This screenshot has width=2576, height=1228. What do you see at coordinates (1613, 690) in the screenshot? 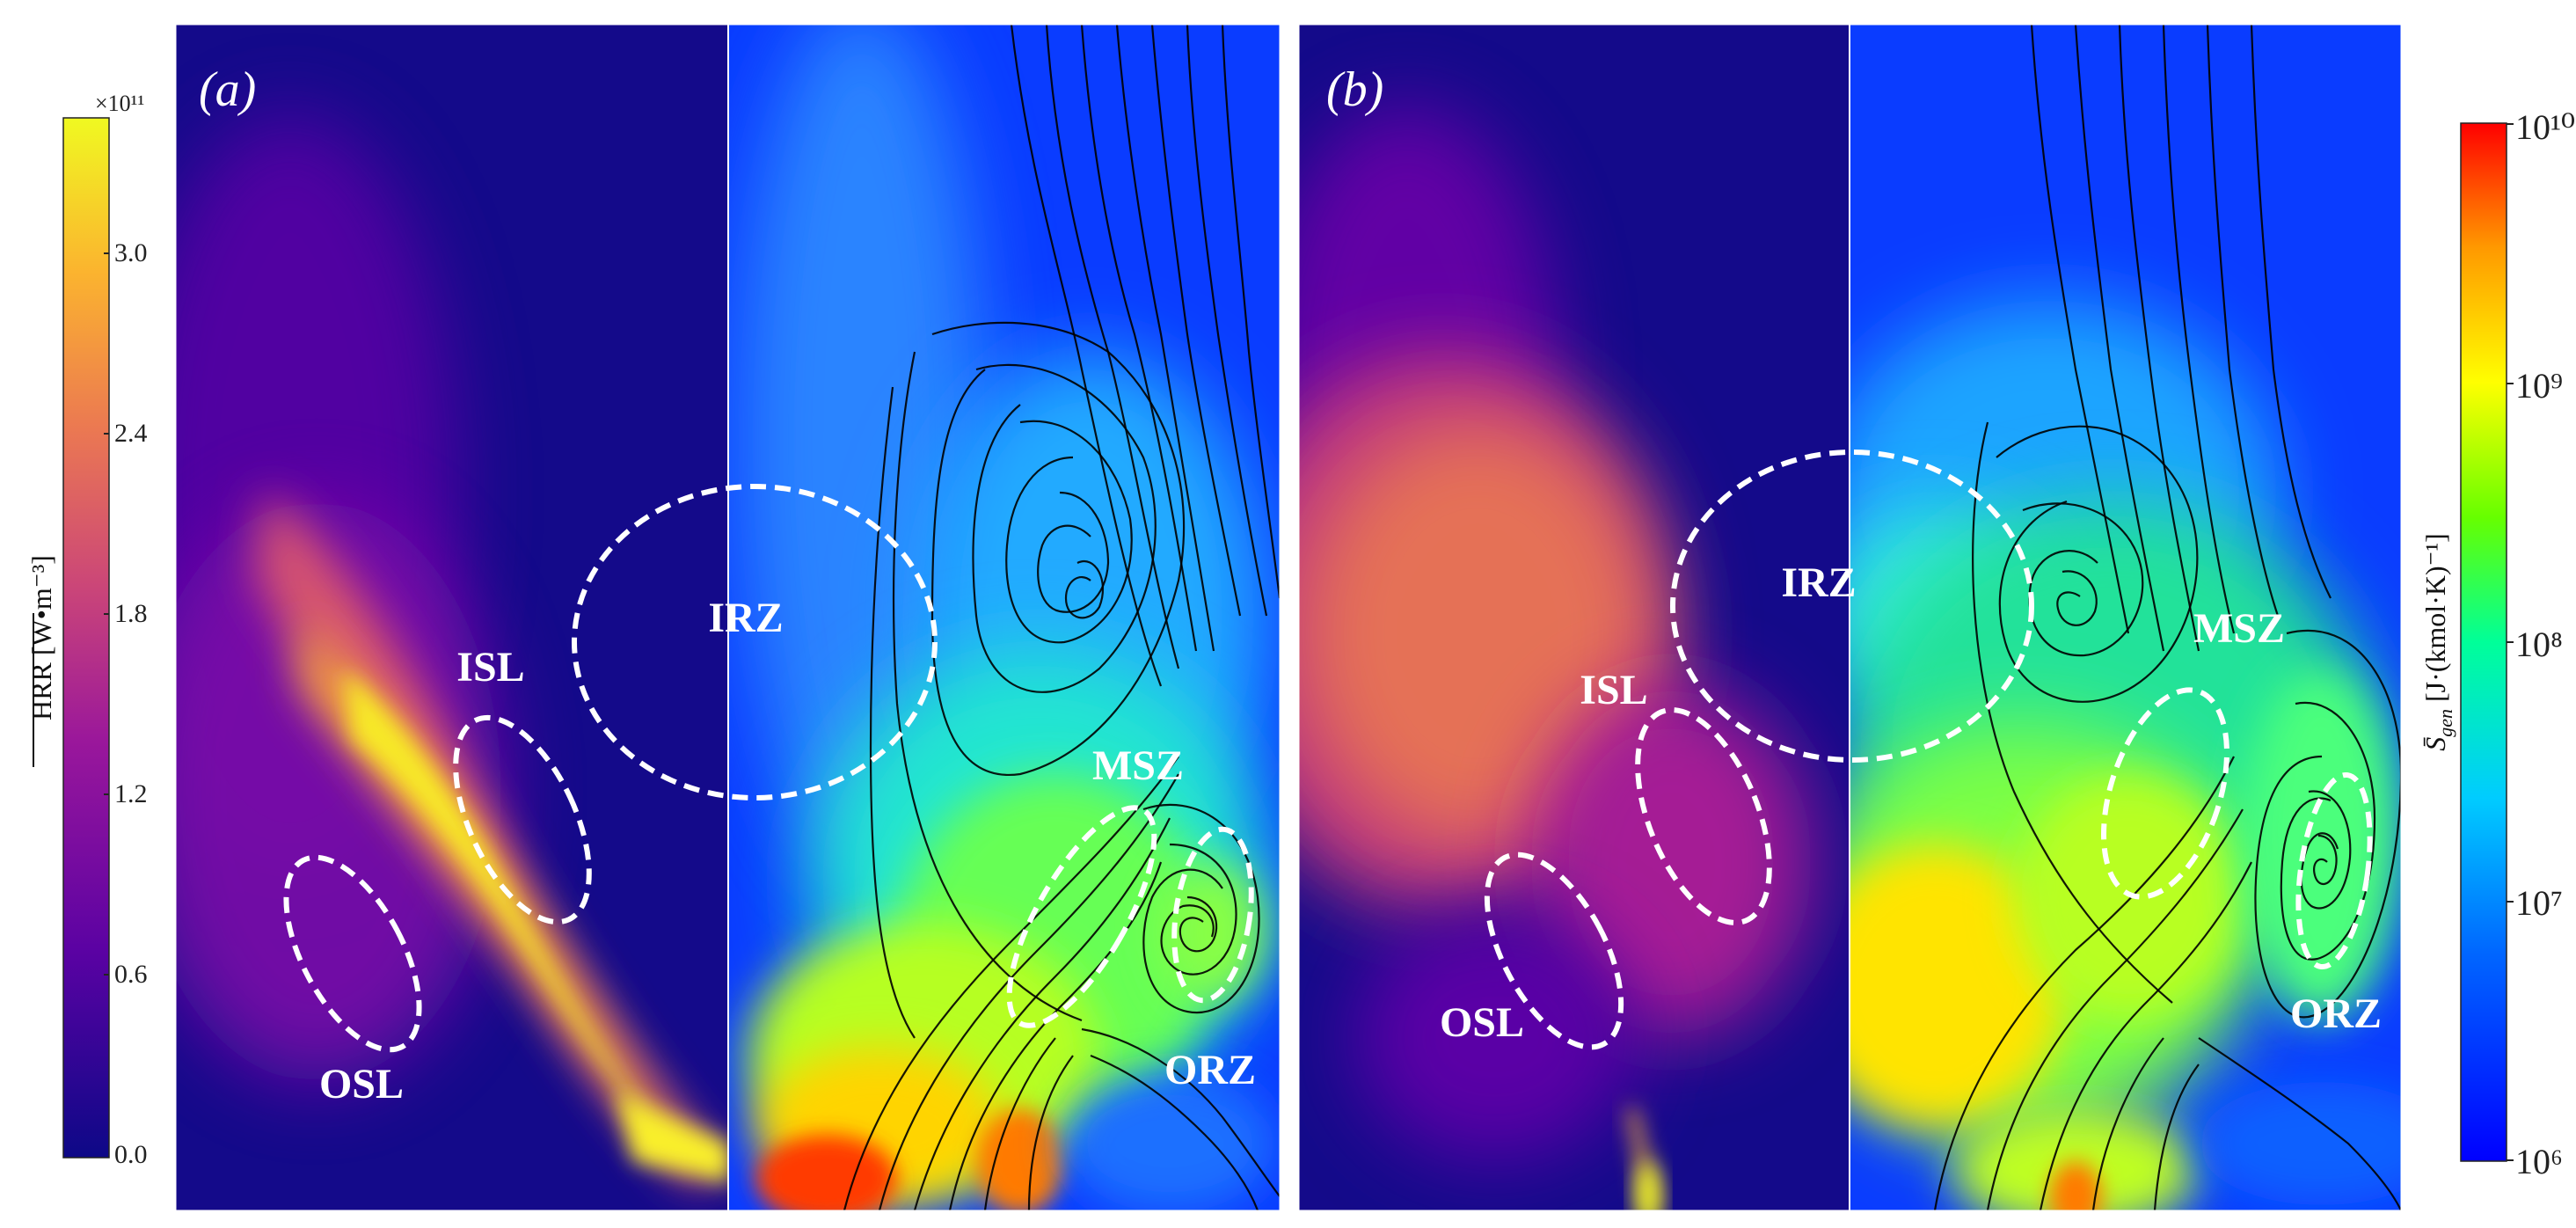
I see `panel-b-isl-label: ISL` at bounding box center [1613, 690].